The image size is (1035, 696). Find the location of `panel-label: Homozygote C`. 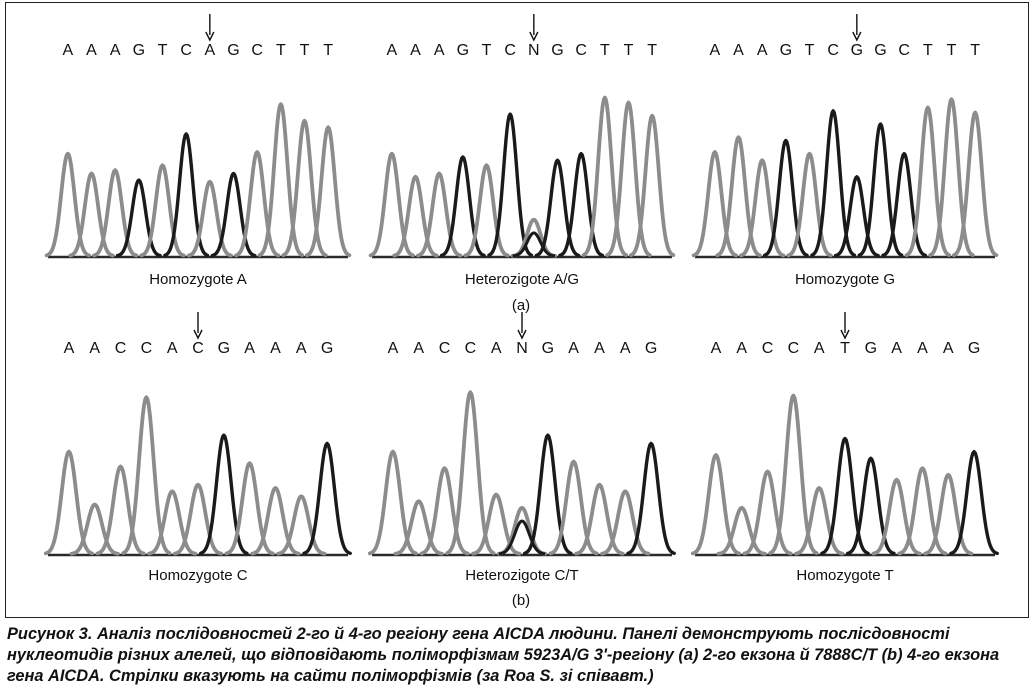

panel-label: Homozygote C is located at coordinates (198, 575).